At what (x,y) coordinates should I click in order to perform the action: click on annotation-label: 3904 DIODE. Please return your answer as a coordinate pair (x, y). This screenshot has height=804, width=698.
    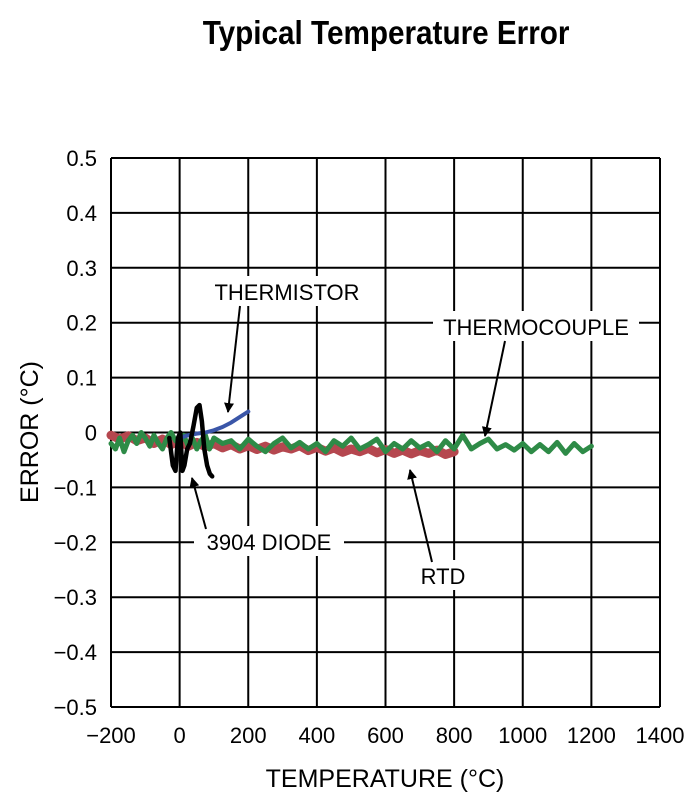
    Looking at the image, I should click on (269, 542).